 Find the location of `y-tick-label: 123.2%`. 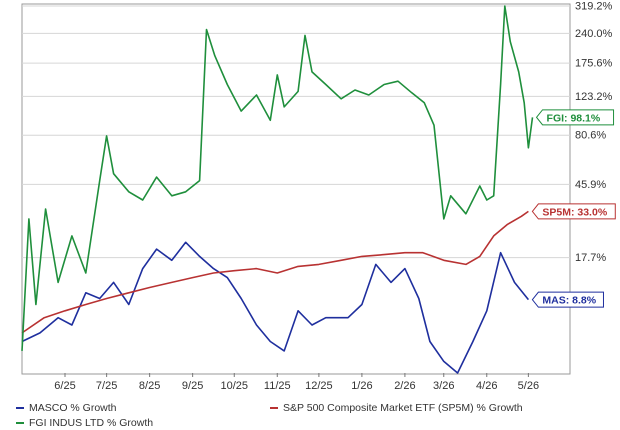

y-tick-label: 123.2% is located at coordinates (594, 97).